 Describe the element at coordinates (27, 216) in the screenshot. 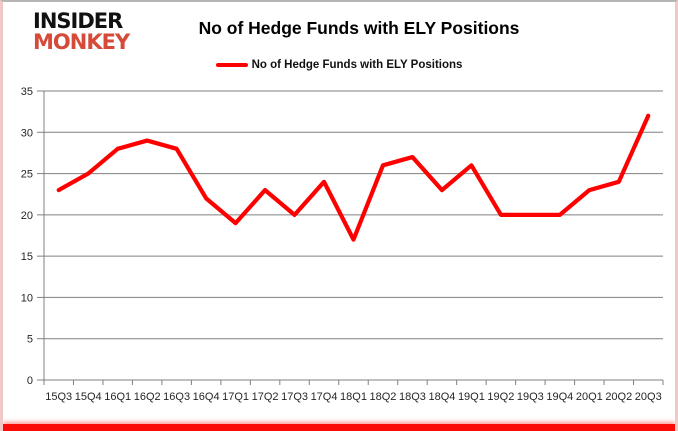

I see `y-tick-label: 20` at that location.